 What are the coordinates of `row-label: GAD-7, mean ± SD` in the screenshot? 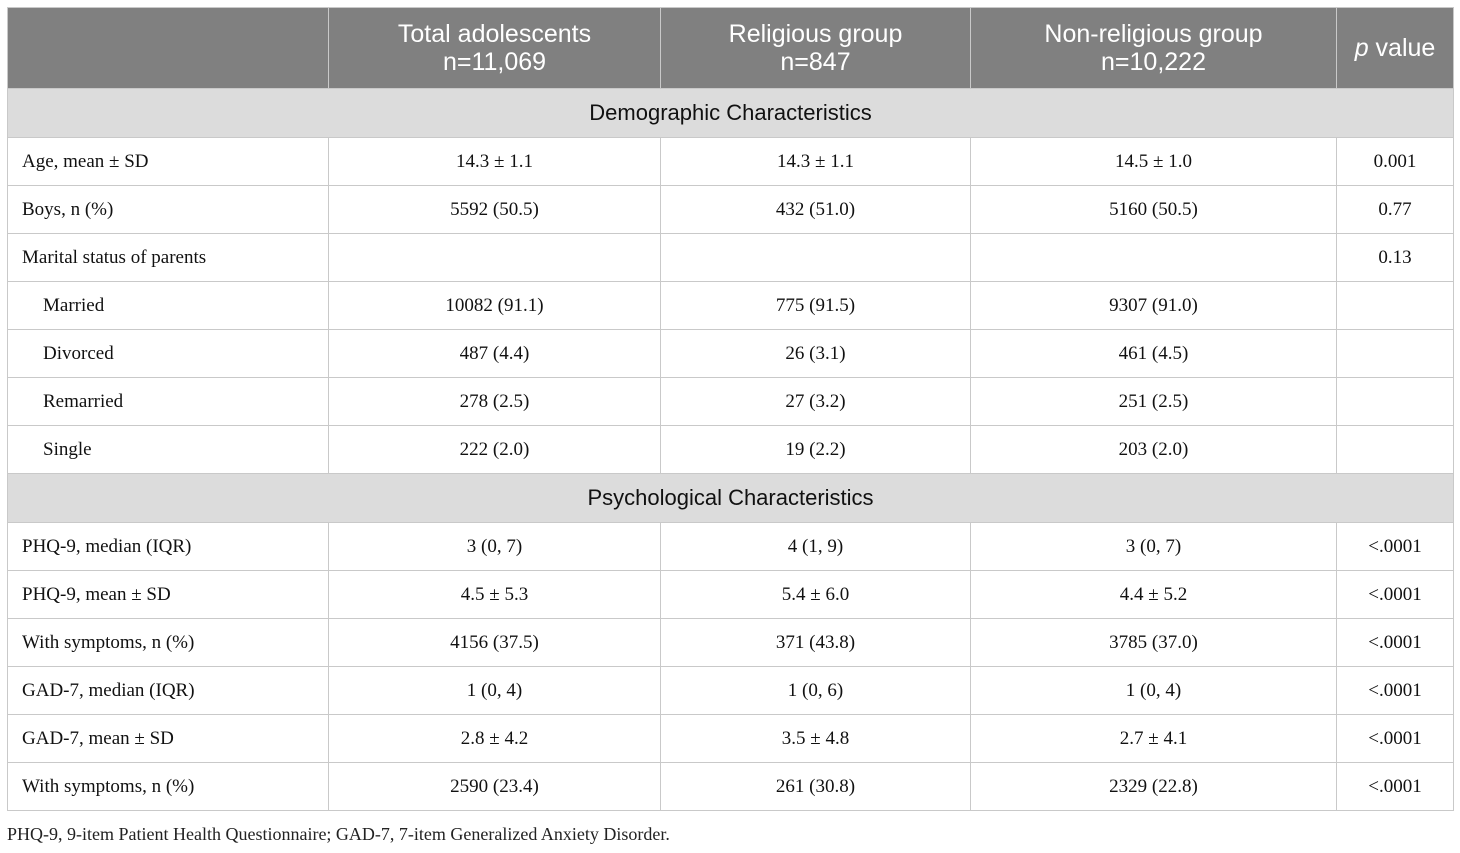 It's located at (168, 738).